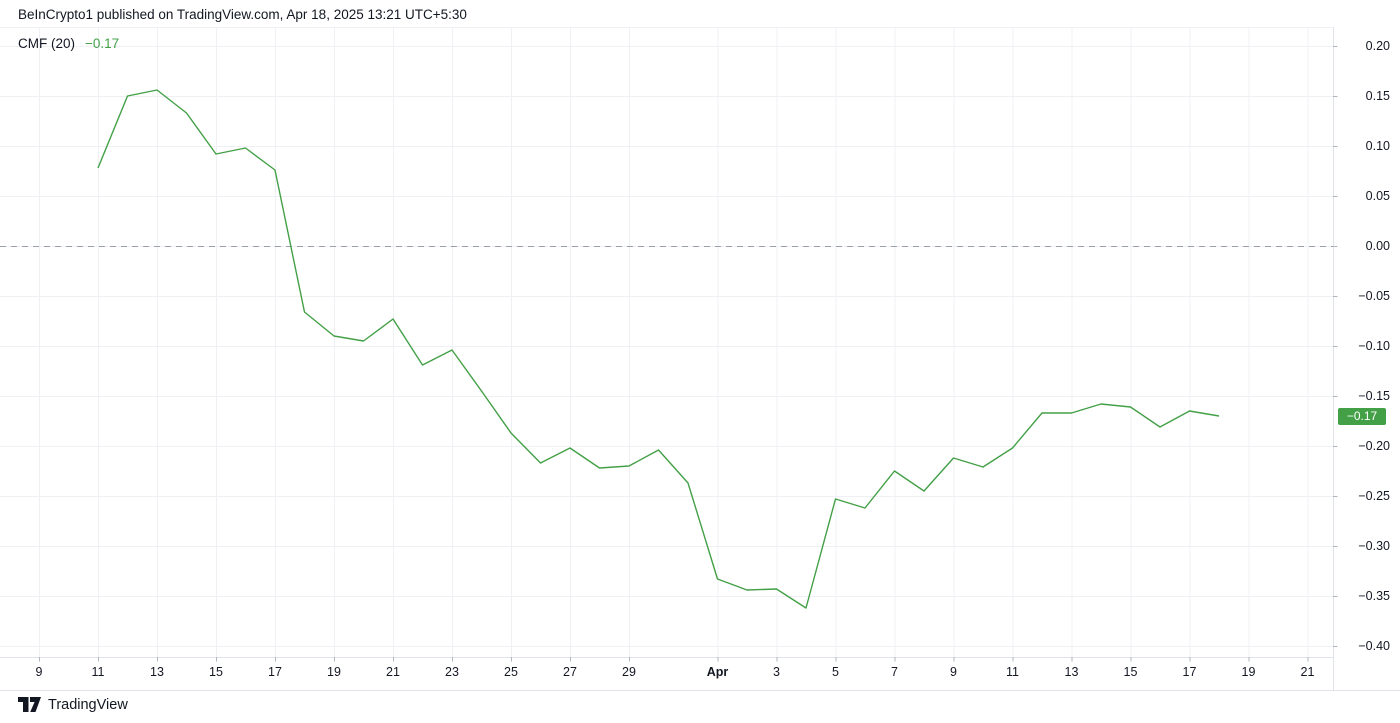 Image resolution: width=1400 pixels, height=723 pixels. Describe the element at coordinates (1374, 295) in the screenshot. I see `y-axis-label: −0.05` at that location.